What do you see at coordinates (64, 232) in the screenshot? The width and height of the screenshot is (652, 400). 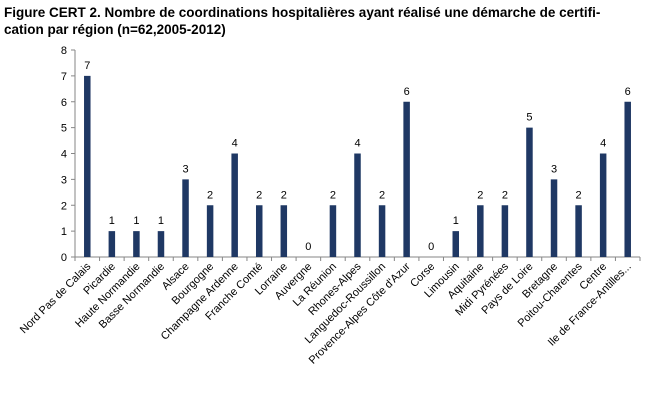 I see `y-tick-label: 1` at bounding box center [64, 232].